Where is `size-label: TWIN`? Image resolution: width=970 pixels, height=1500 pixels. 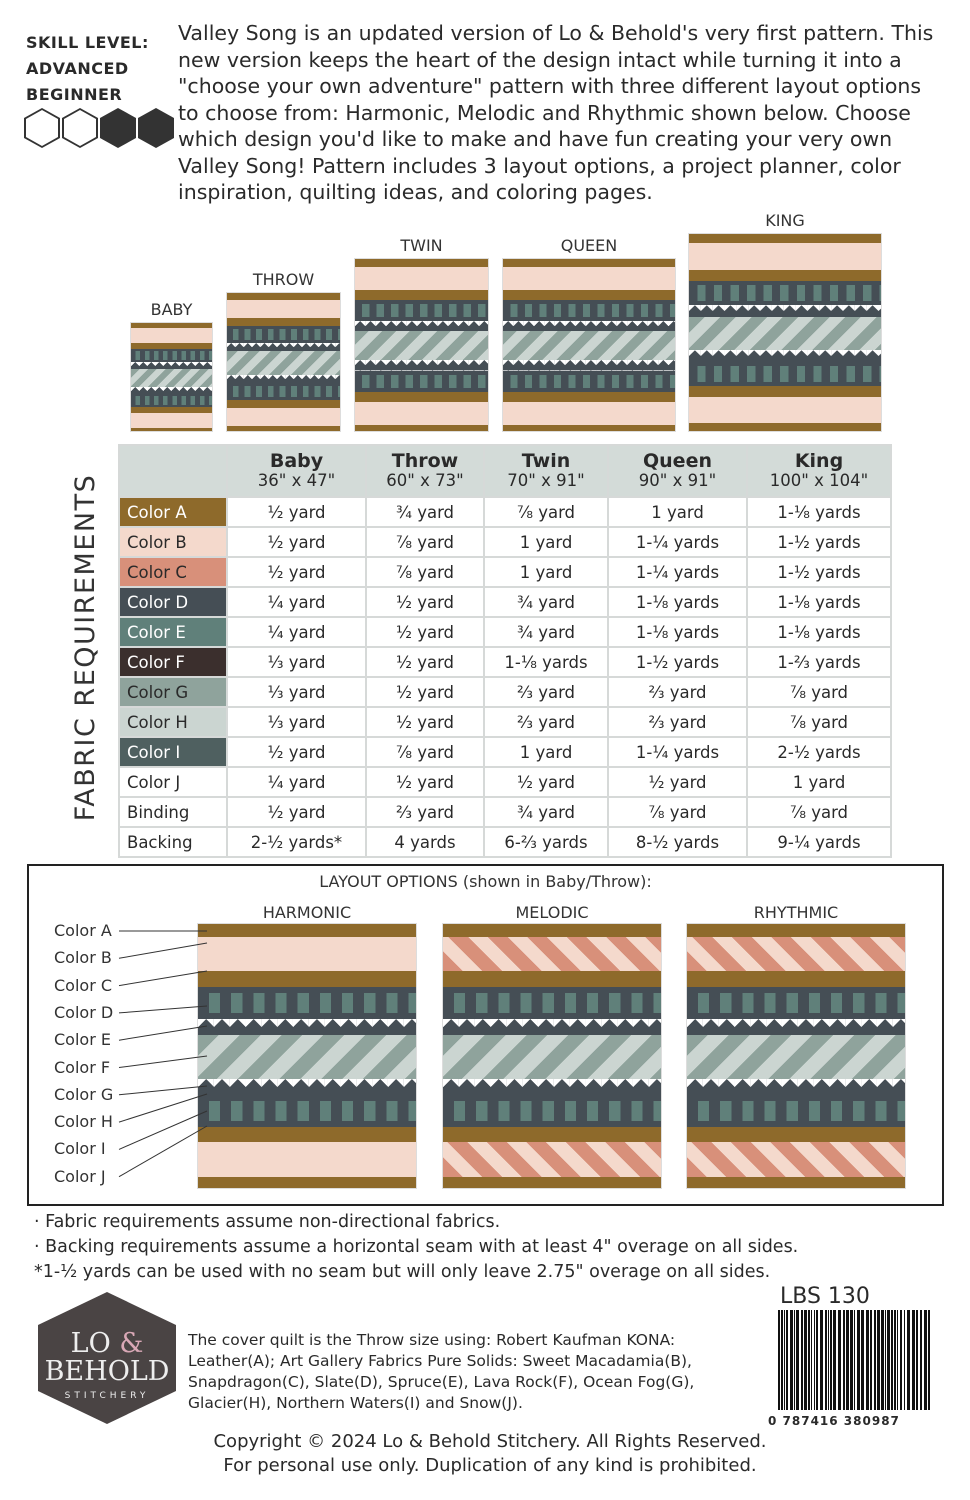 size-label: TWIN is located at coordinates (421, 245).